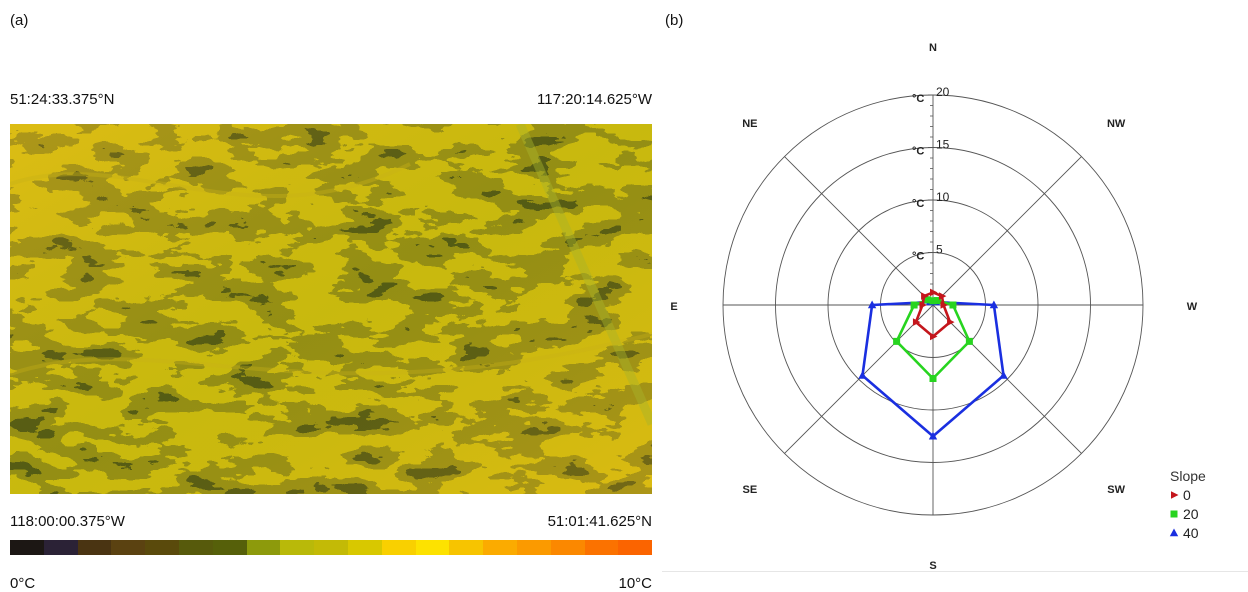 The image size is (1248, 592). What do you see at coordinates (932, 566) in the screenshot?
I see `direction-label: S` at bounding box center [932, 566].